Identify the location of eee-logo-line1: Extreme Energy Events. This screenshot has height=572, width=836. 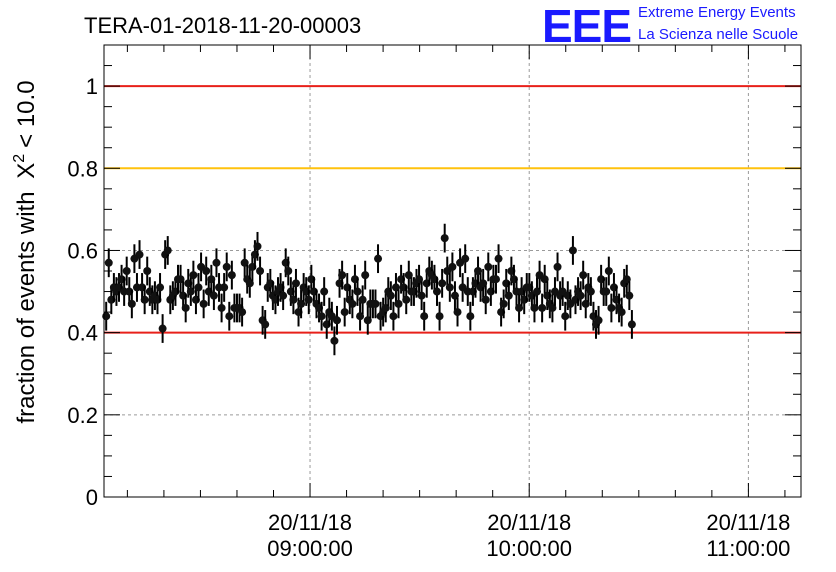
(717, 12).